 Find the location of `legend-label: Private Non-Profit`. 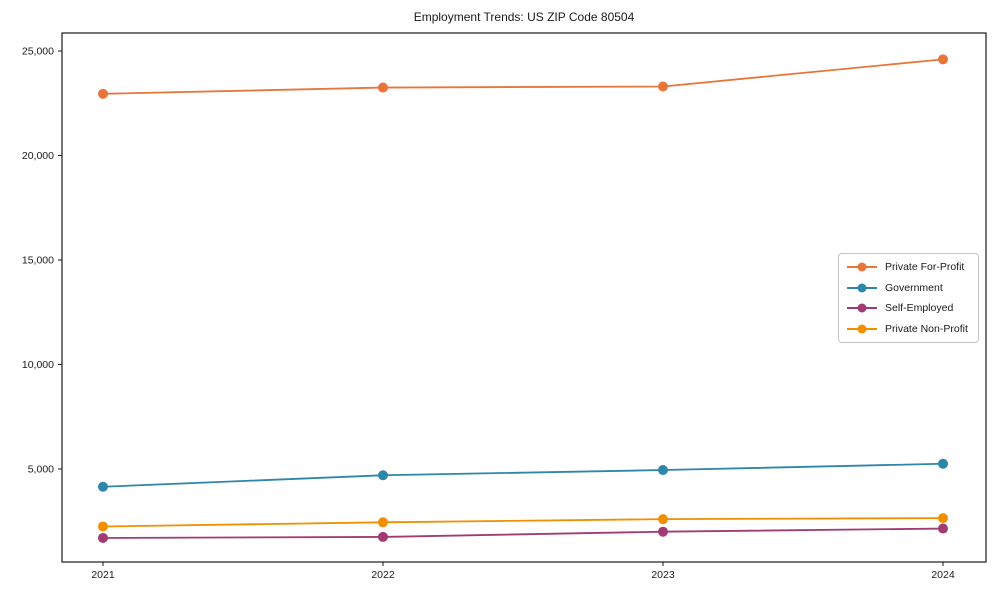

legend-label: Private Non-Profit is located at coordinates (926, 328).